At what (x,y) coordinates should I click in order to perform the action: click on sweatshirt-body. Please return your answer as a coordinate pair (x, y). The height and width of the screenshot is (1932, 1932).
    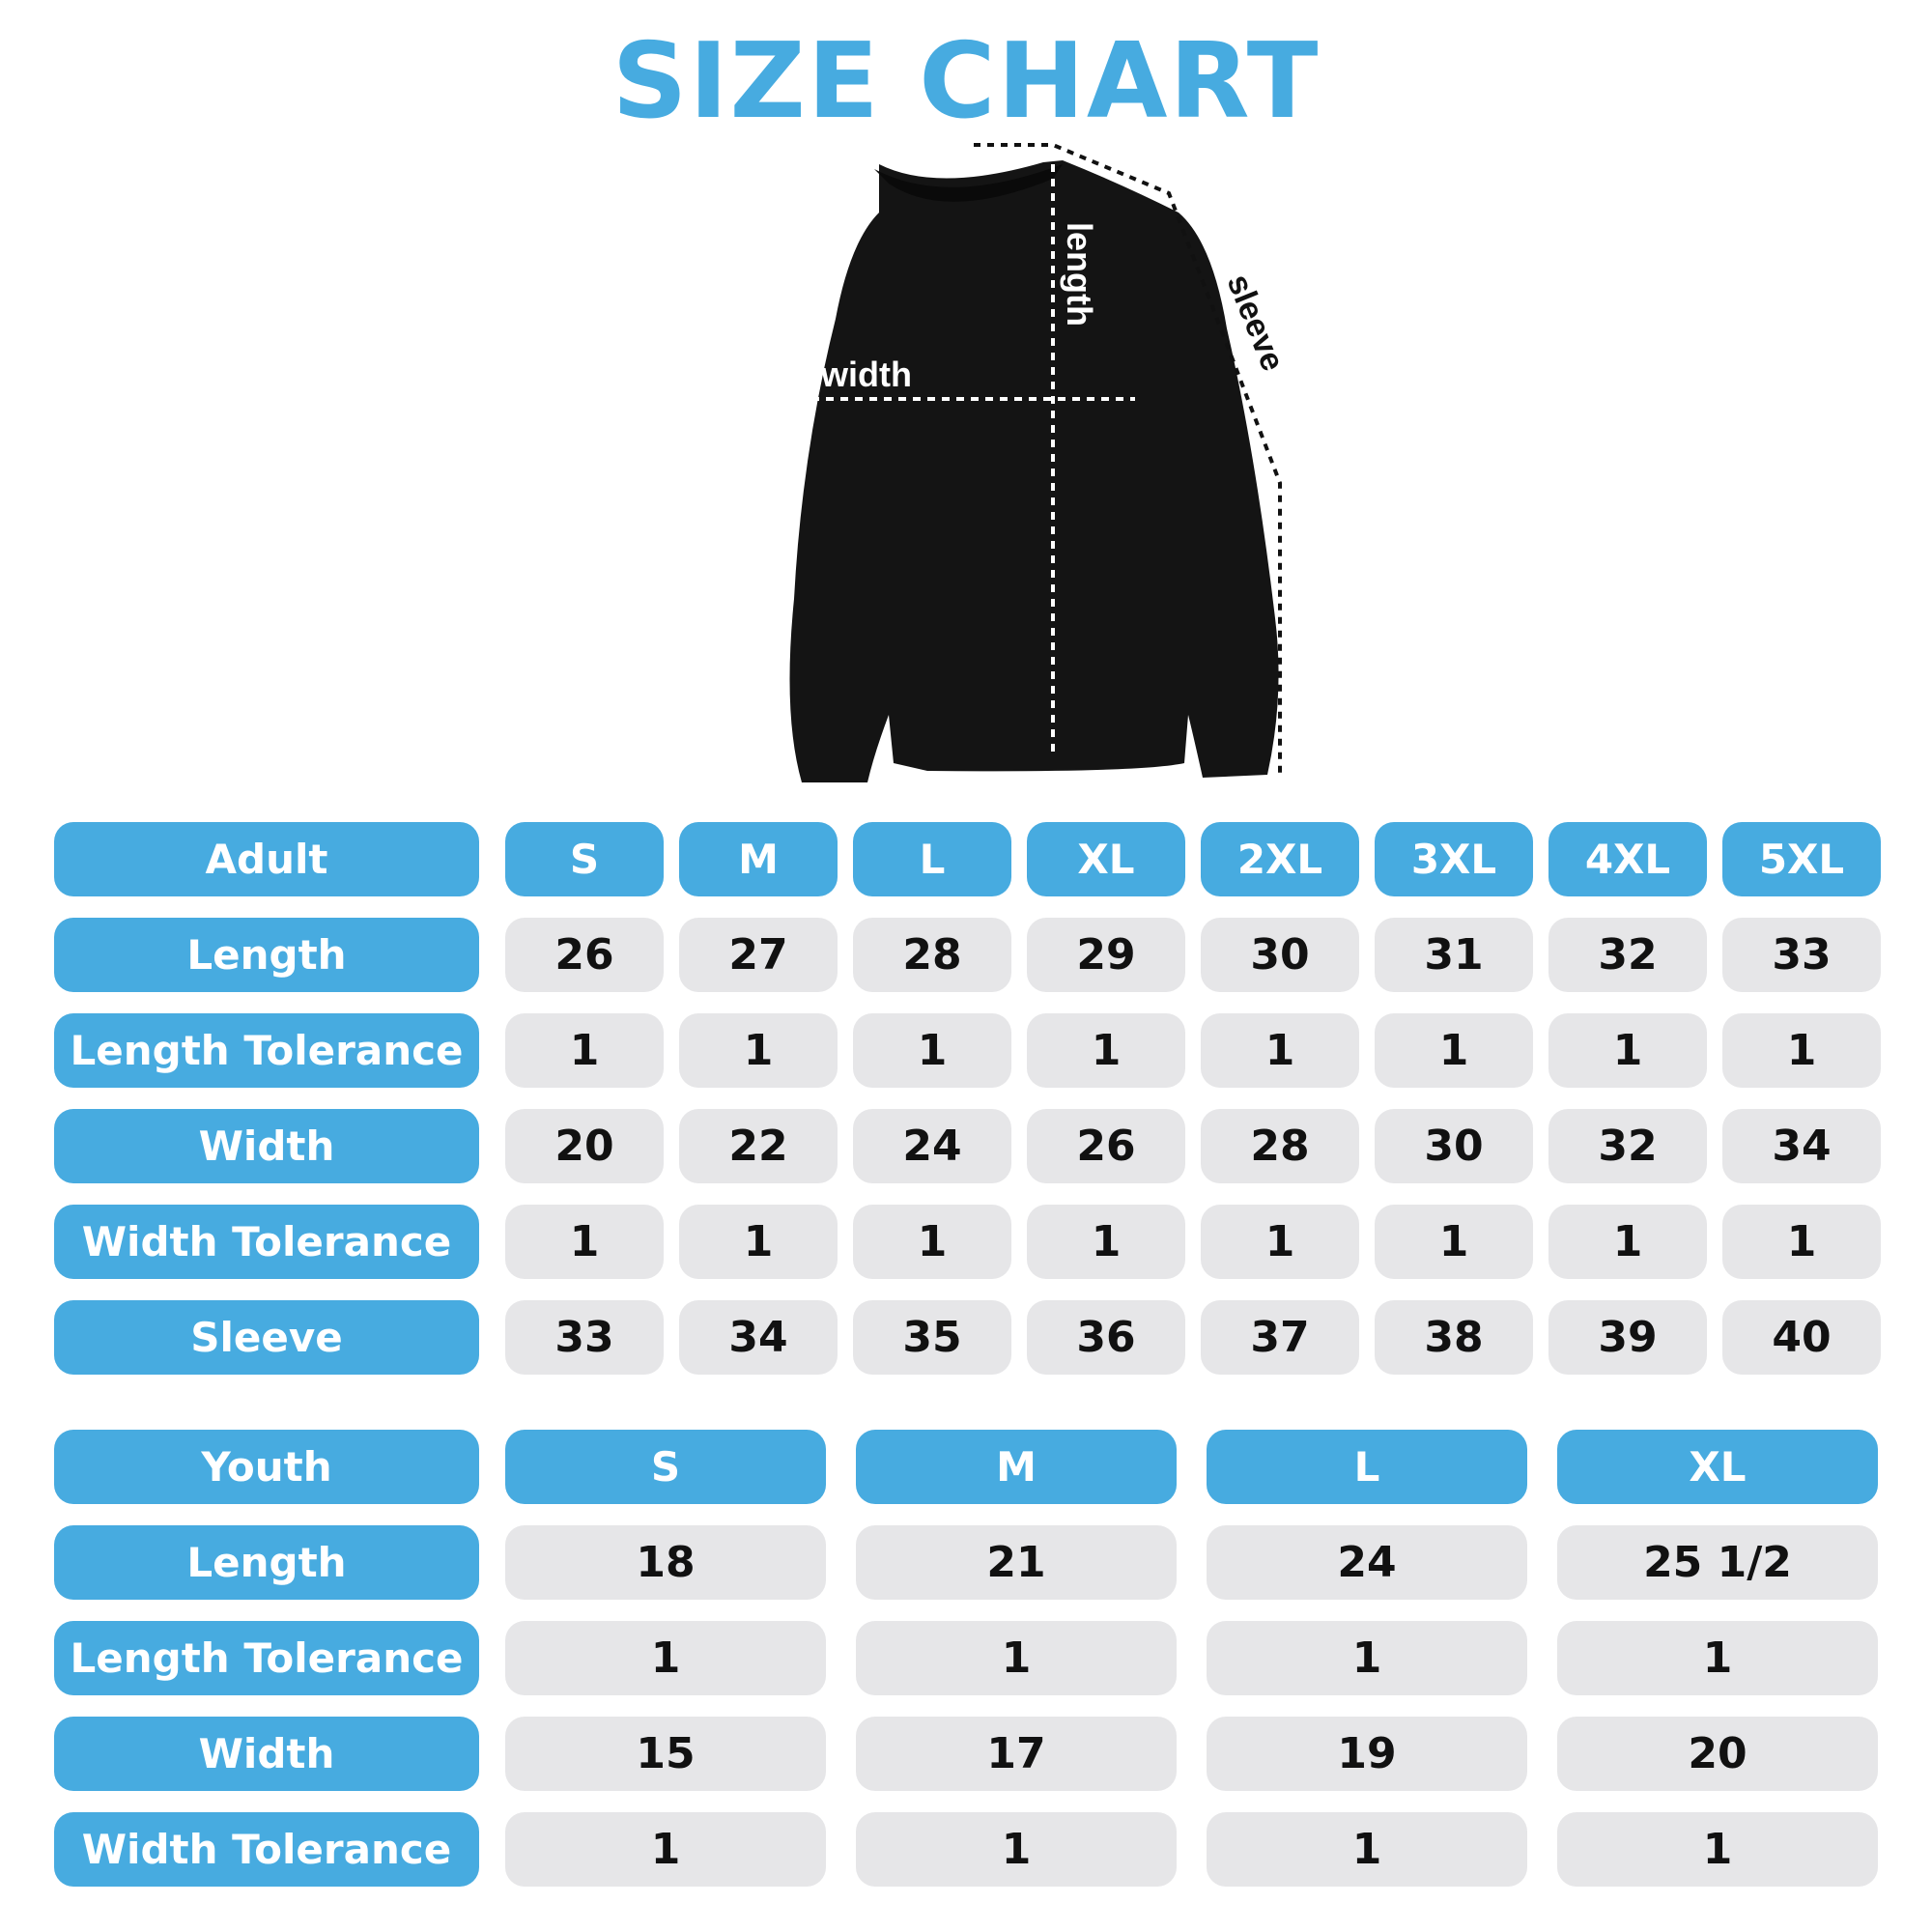
    Looking at the image, I should click on (1034, 471).